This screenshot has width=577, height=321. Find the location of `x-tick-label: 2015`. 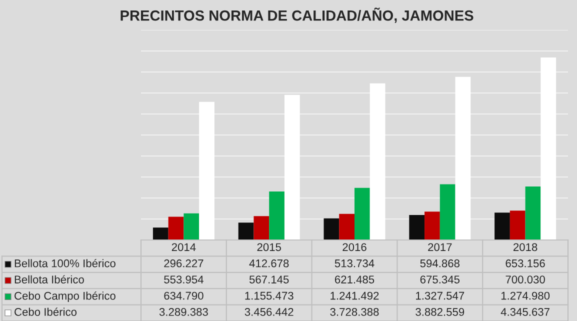

x-tick-label: 2015 is located at coordinates (269, 247).